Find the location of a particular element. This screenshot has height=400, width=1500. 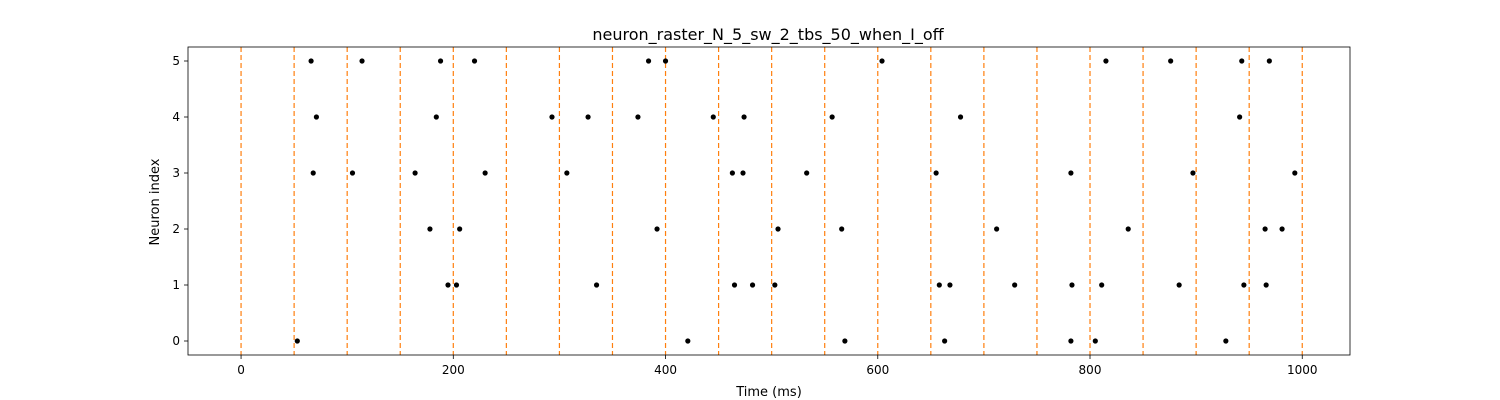

y-tick-label: 3 is located at coordinates (176, 173).